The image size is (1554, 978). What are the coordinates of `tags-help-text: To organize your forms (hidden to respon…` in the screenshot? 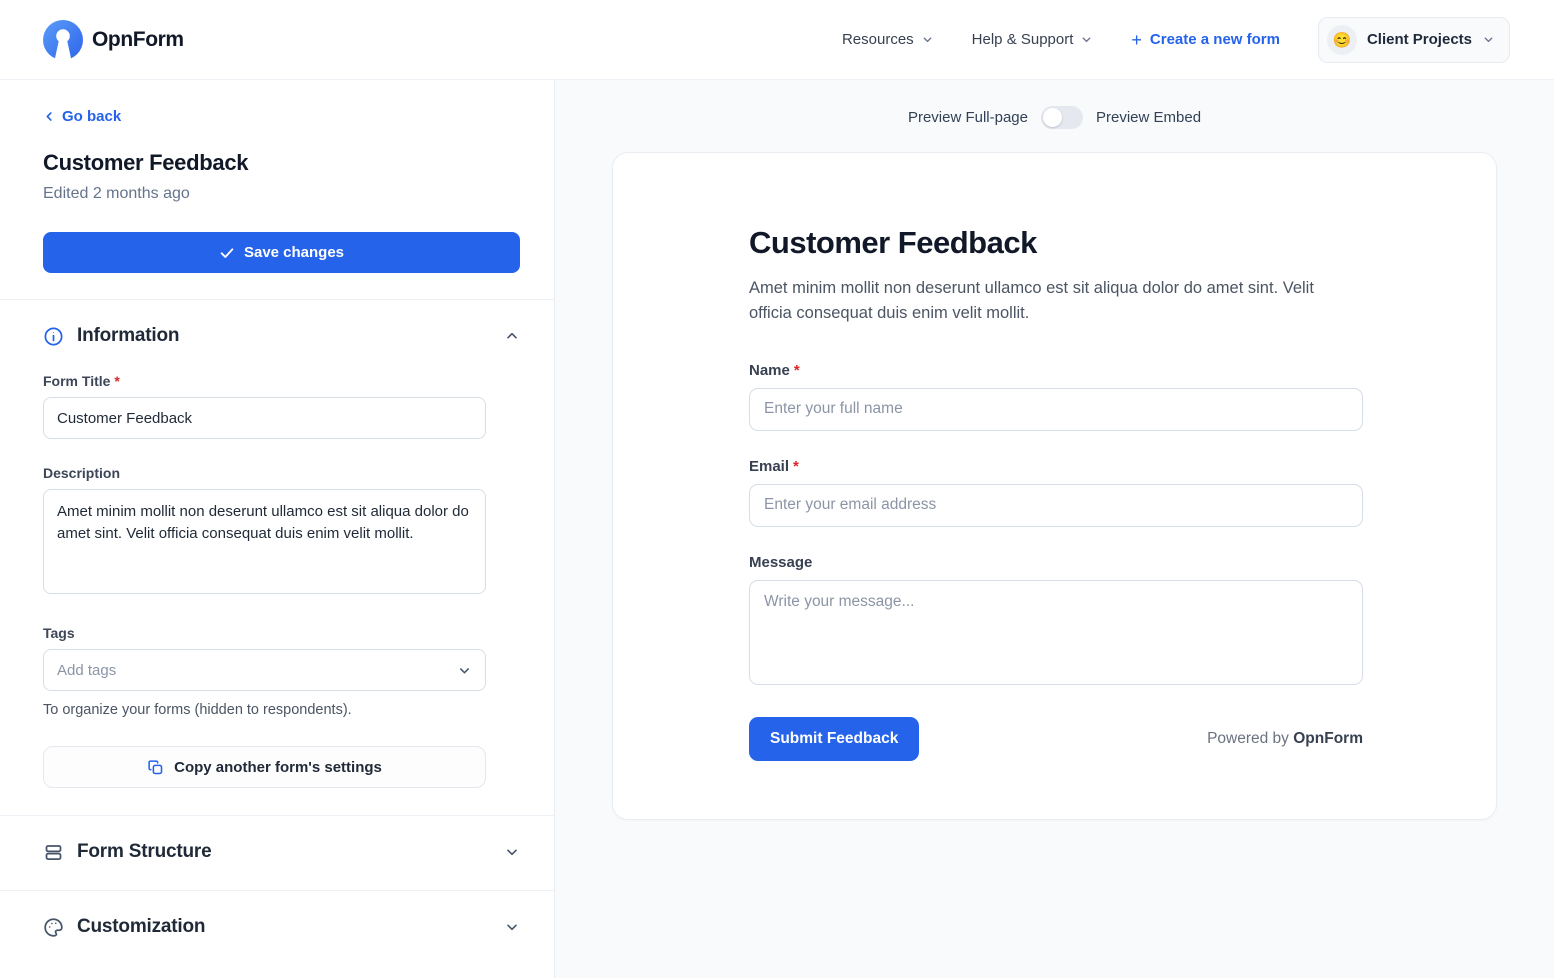 It's located at (197, 710).